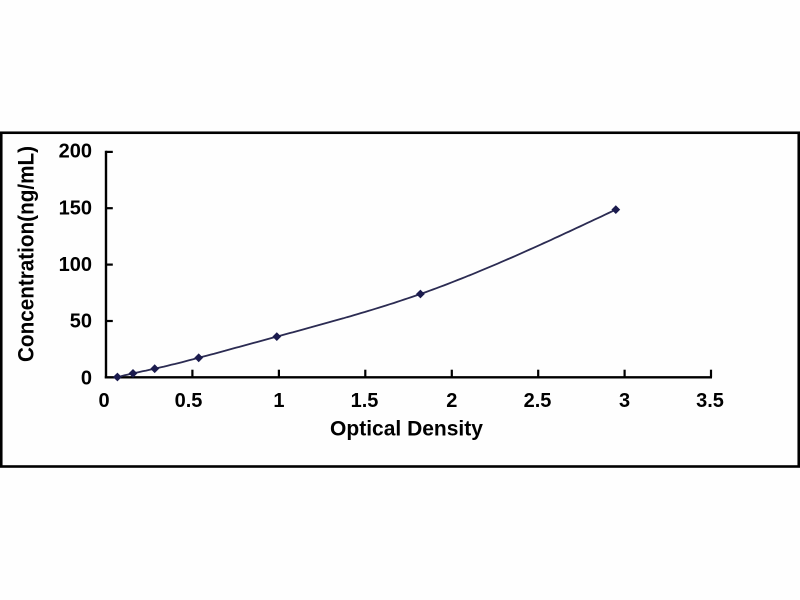 The width and height of the screenshot is (800, 600). I want to click on svg-text: Optical Density, so click(406, 429).